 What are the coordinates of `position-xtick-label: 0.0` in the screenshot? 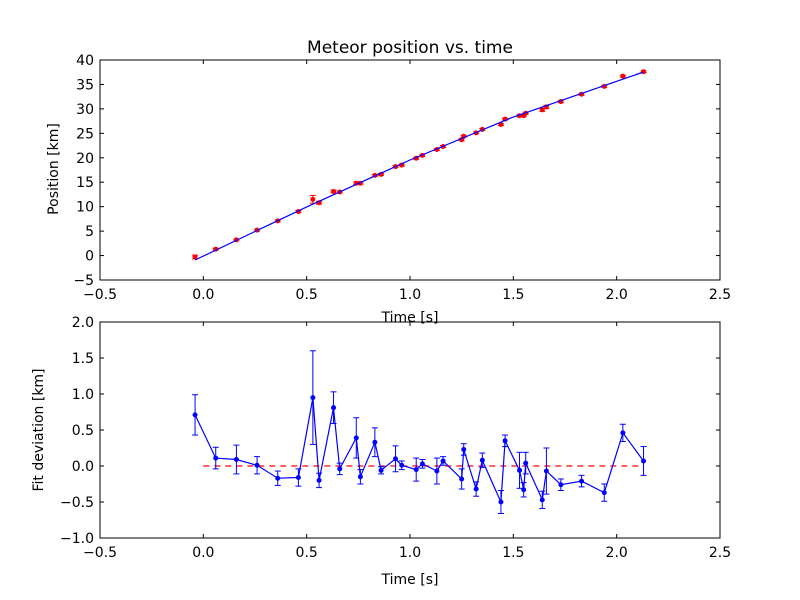 It's located at (203, 295).